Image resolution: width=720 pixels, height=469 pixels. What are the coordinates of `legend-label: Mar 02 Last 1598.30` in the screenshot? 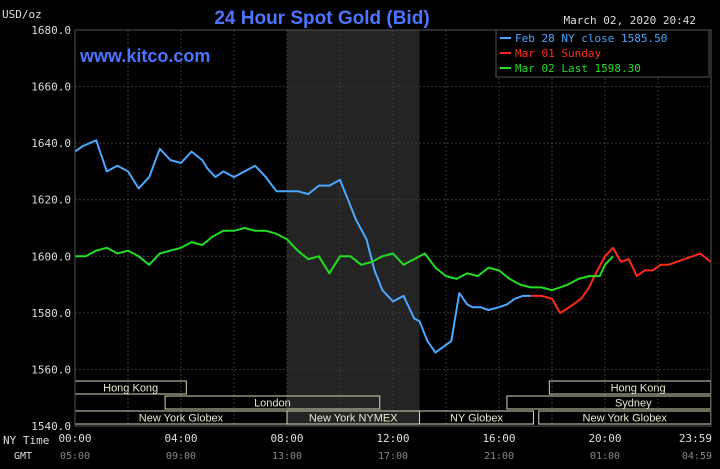 It's located at (578, 68).